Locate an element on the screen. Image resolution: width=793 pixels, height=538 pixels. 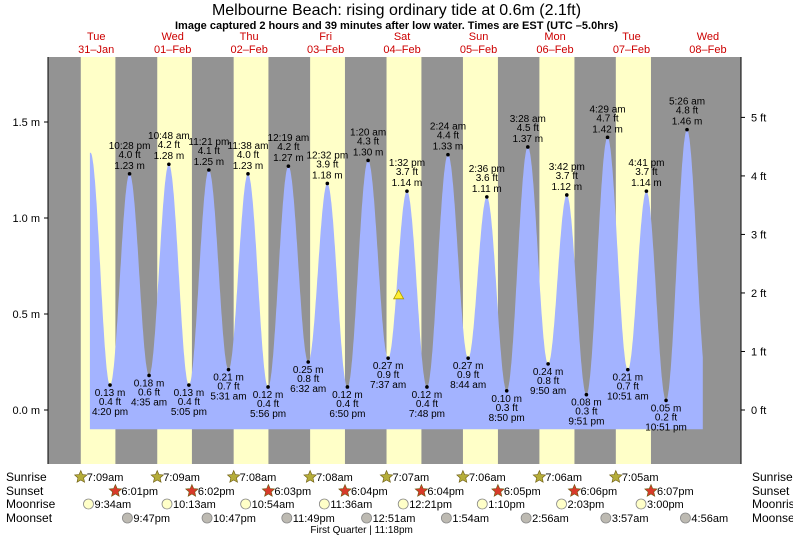
day-name-label: Tue is located at coordinates (631, 37).